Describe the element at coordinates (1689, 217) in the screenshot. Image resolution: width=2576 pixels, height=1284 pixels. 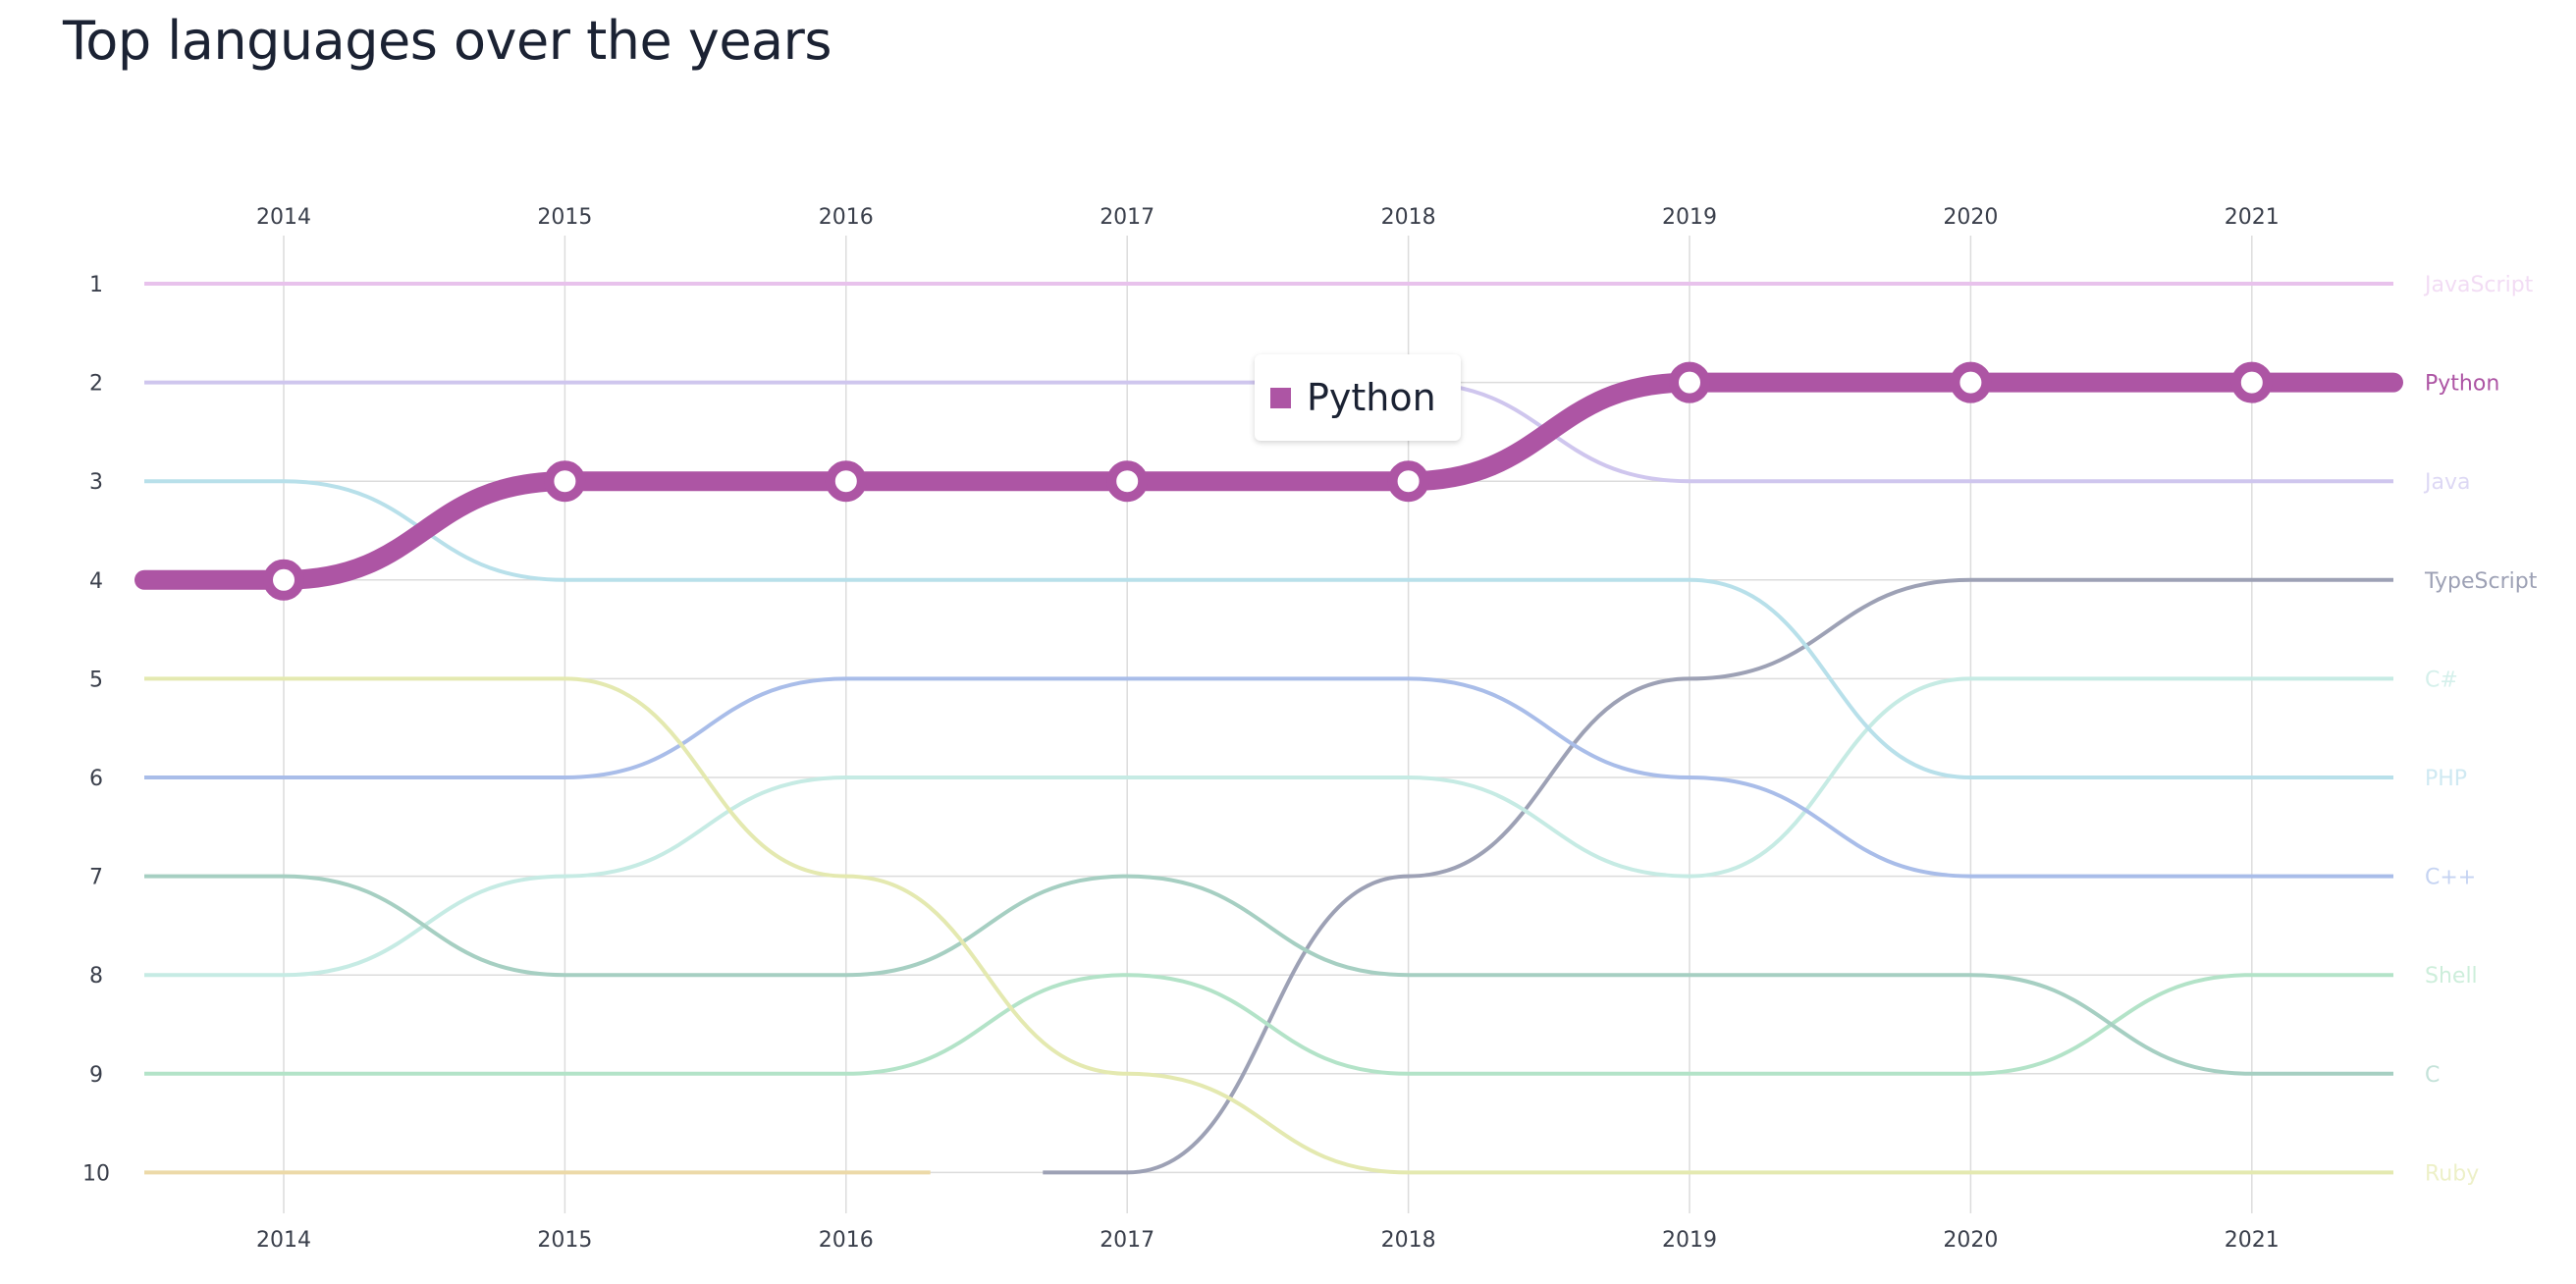
I see `x-tick-label-top: 2019` at that location.